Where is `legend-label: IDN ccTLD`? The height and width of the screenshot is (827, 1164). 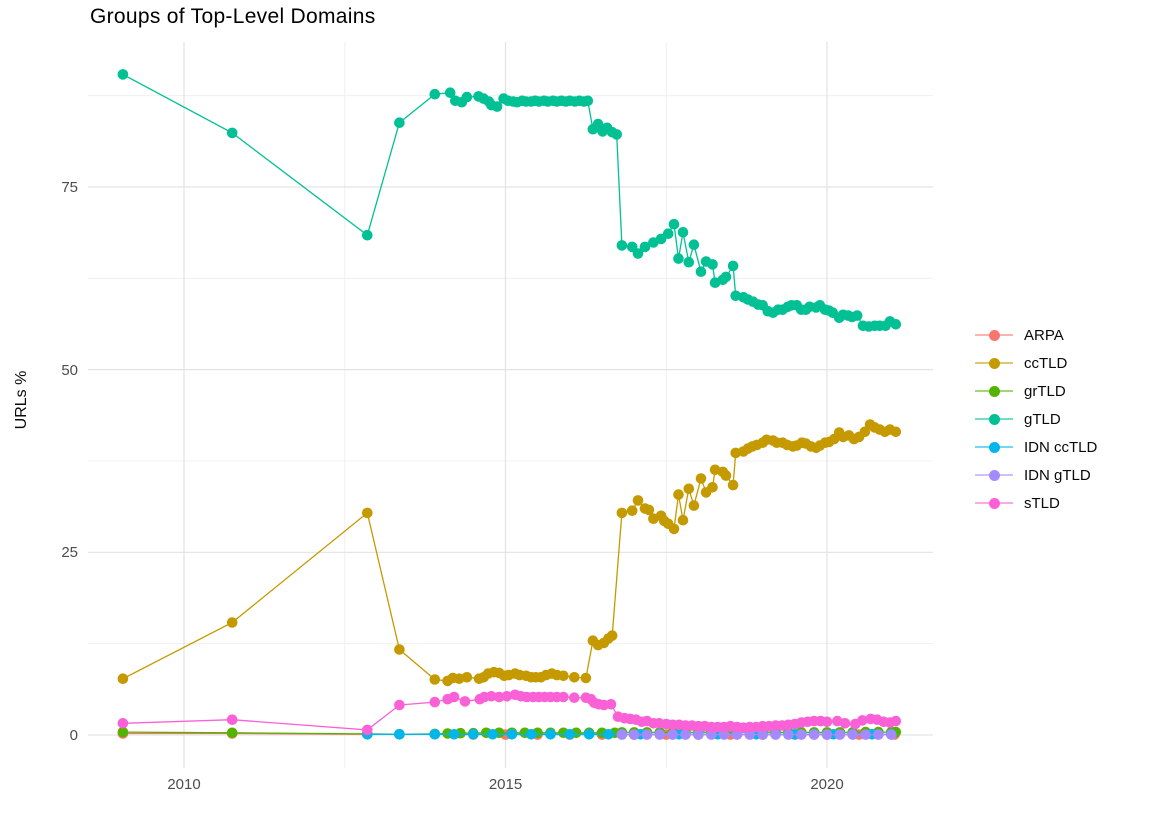 legend-label: IDN ccTLD is located at coordinates (1061, 447).